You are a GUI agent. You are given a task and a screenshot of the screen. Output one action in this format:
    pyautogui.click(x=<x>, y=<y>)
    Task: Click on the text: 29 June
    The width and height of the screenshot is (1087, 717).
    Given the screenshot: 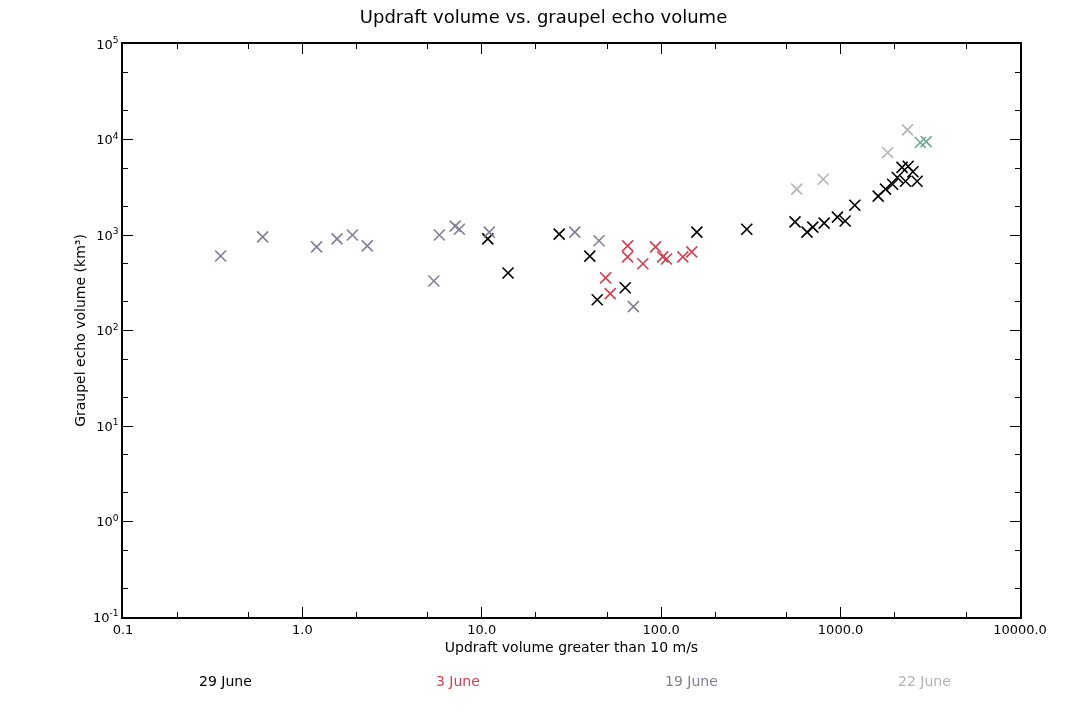 What is the action you would take?
    pyautogui.click(x=225, y=681)
    